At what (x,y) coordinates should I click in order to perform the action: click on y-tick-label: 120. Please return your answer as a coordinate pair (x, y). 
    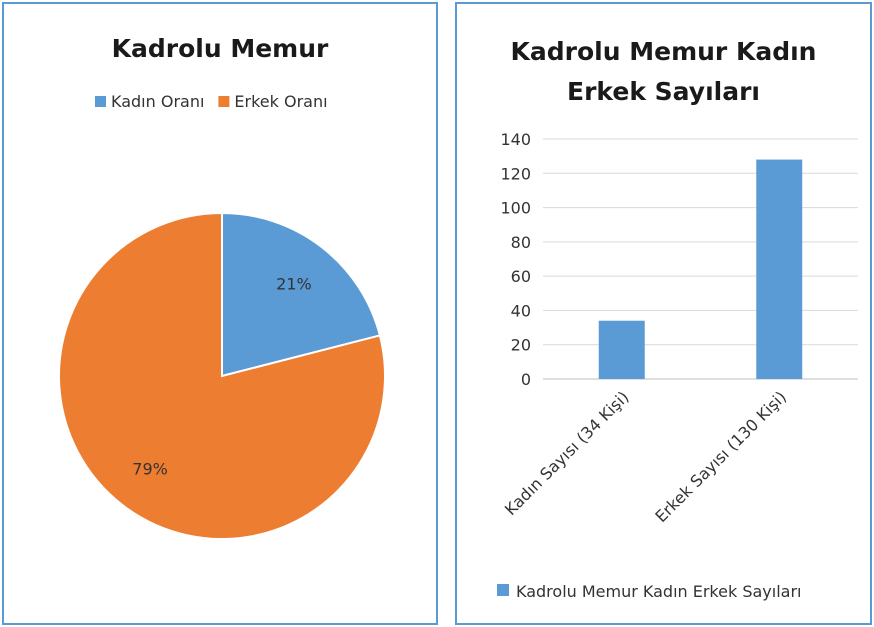
    Looking at the image, I should click on (515, 173).